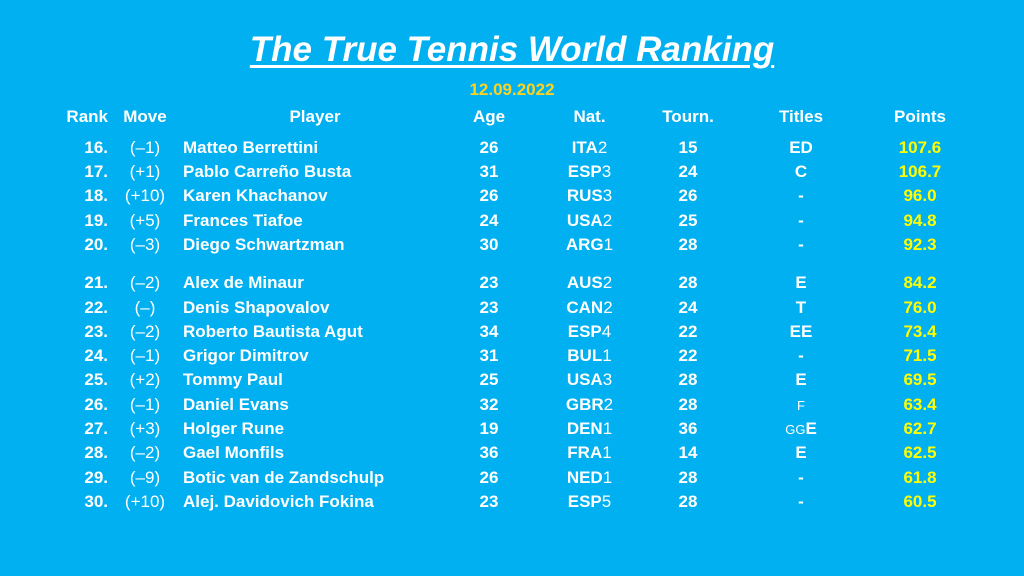 Image resolution: width=1024 pixels, height=576 pixels. What do you see at coordinates (920, 501) in the screenshot?
I see `points-cell: 60.5` at bounding box center [920, 501].